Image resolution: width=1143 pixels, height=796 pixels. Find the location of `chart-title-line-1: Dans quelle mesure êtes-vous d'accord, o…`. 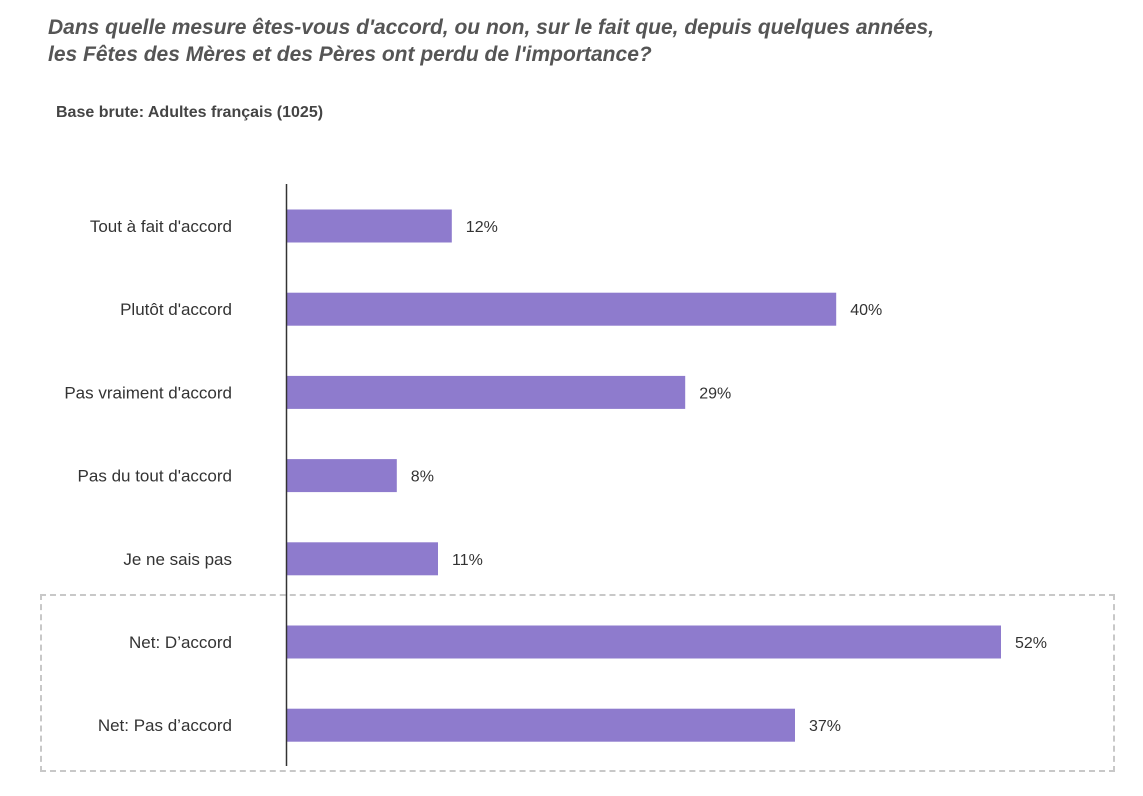

chart-title-line-1: Dans quelle mesure êtes-vous d'accord, o… is located at coordinates (491, 27).